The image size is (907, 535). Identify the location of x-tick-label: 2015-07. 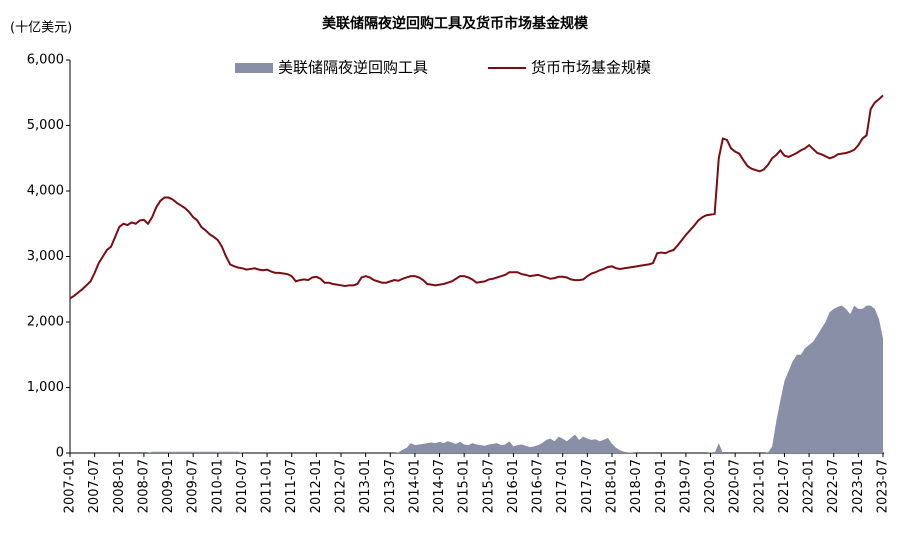
(488, 486).